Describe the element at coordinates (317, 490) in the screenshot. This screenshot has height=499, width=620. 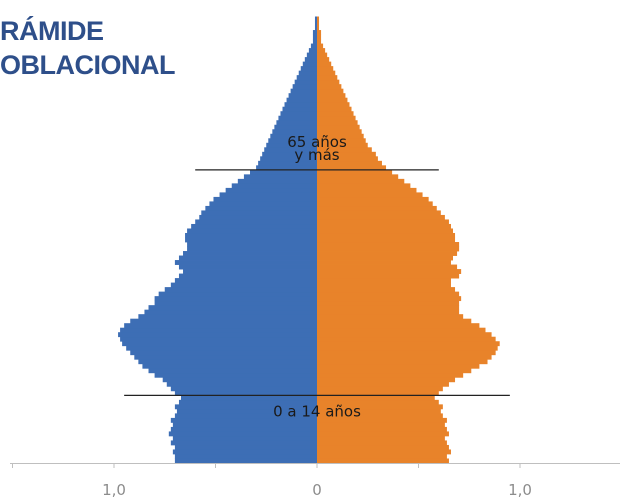
I see `x-tick-label: 0` at that location.